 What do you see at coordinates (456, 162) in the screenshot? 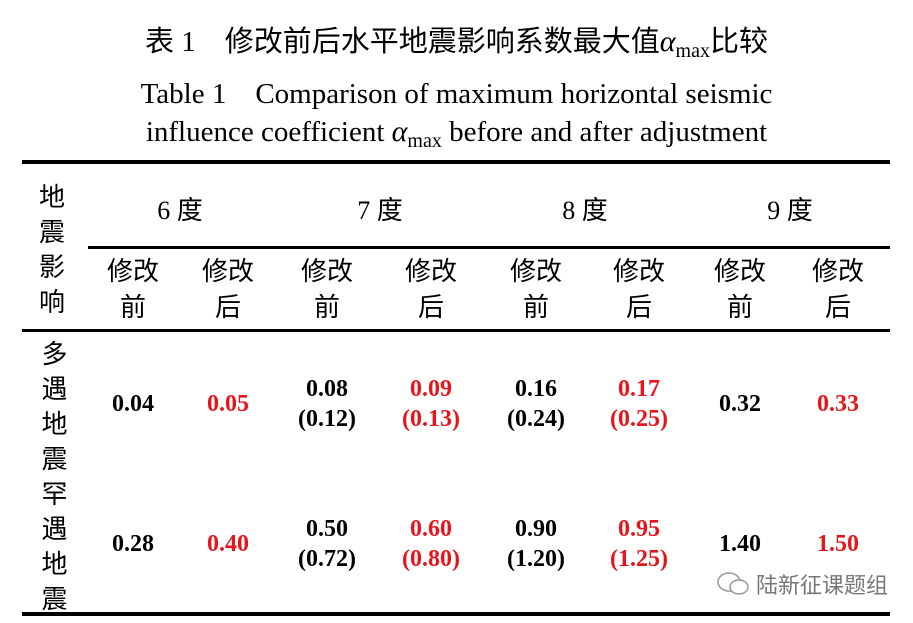
I see `top-rule` at bounding box center [456, 162].